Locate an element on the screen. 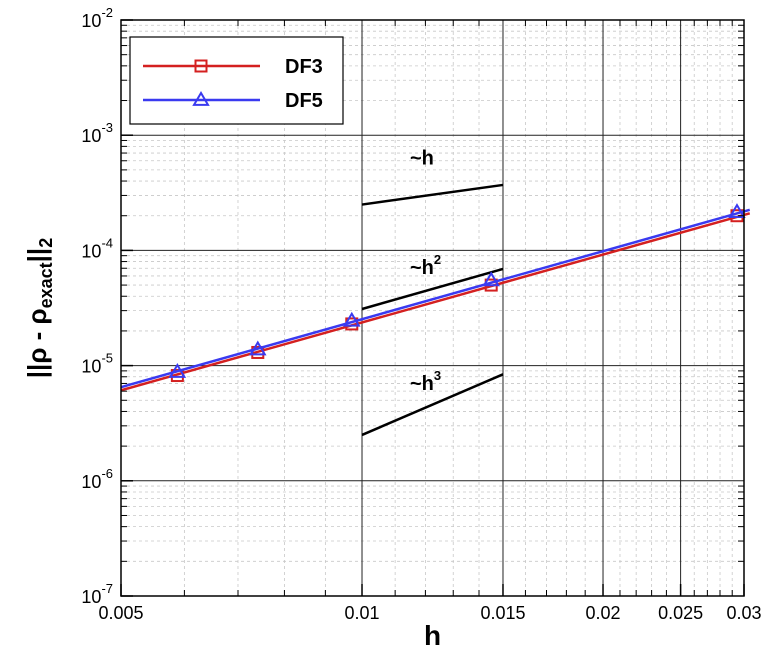  legend-entry-df3: DF3 is located at coordinates (233, 67).